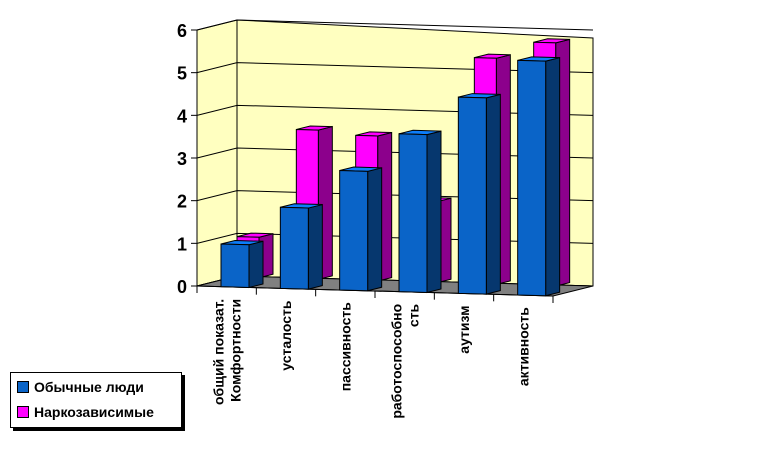  Describe the element at coordinates (395, 25) in the screenshot. I see `gridline` at that location.